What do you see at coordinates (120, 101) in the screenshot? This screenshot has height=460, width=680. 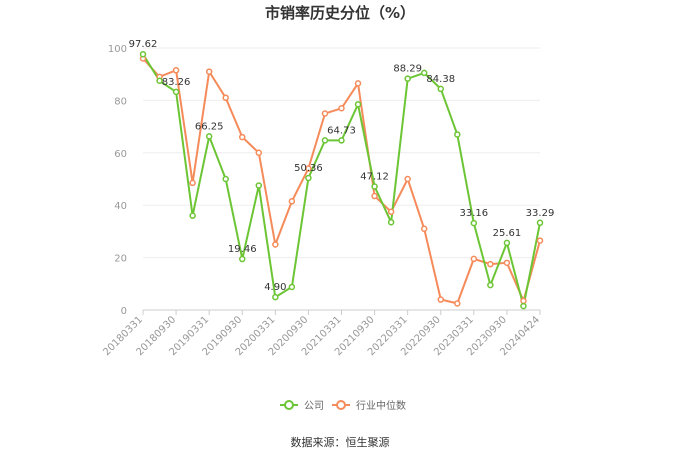 I see `y-tick-label: 80` at bounding box center [120, 101].